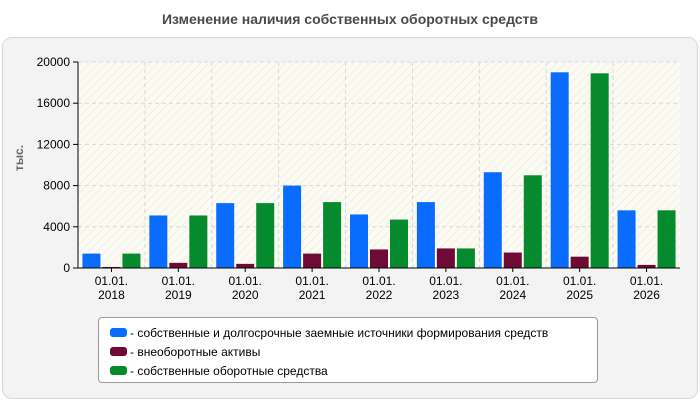 This screenshot has height=400, width=700. Describe the element at coordinates (312, 295) in the screenshot. I see `x-tick-label-line: 2021` at that location.